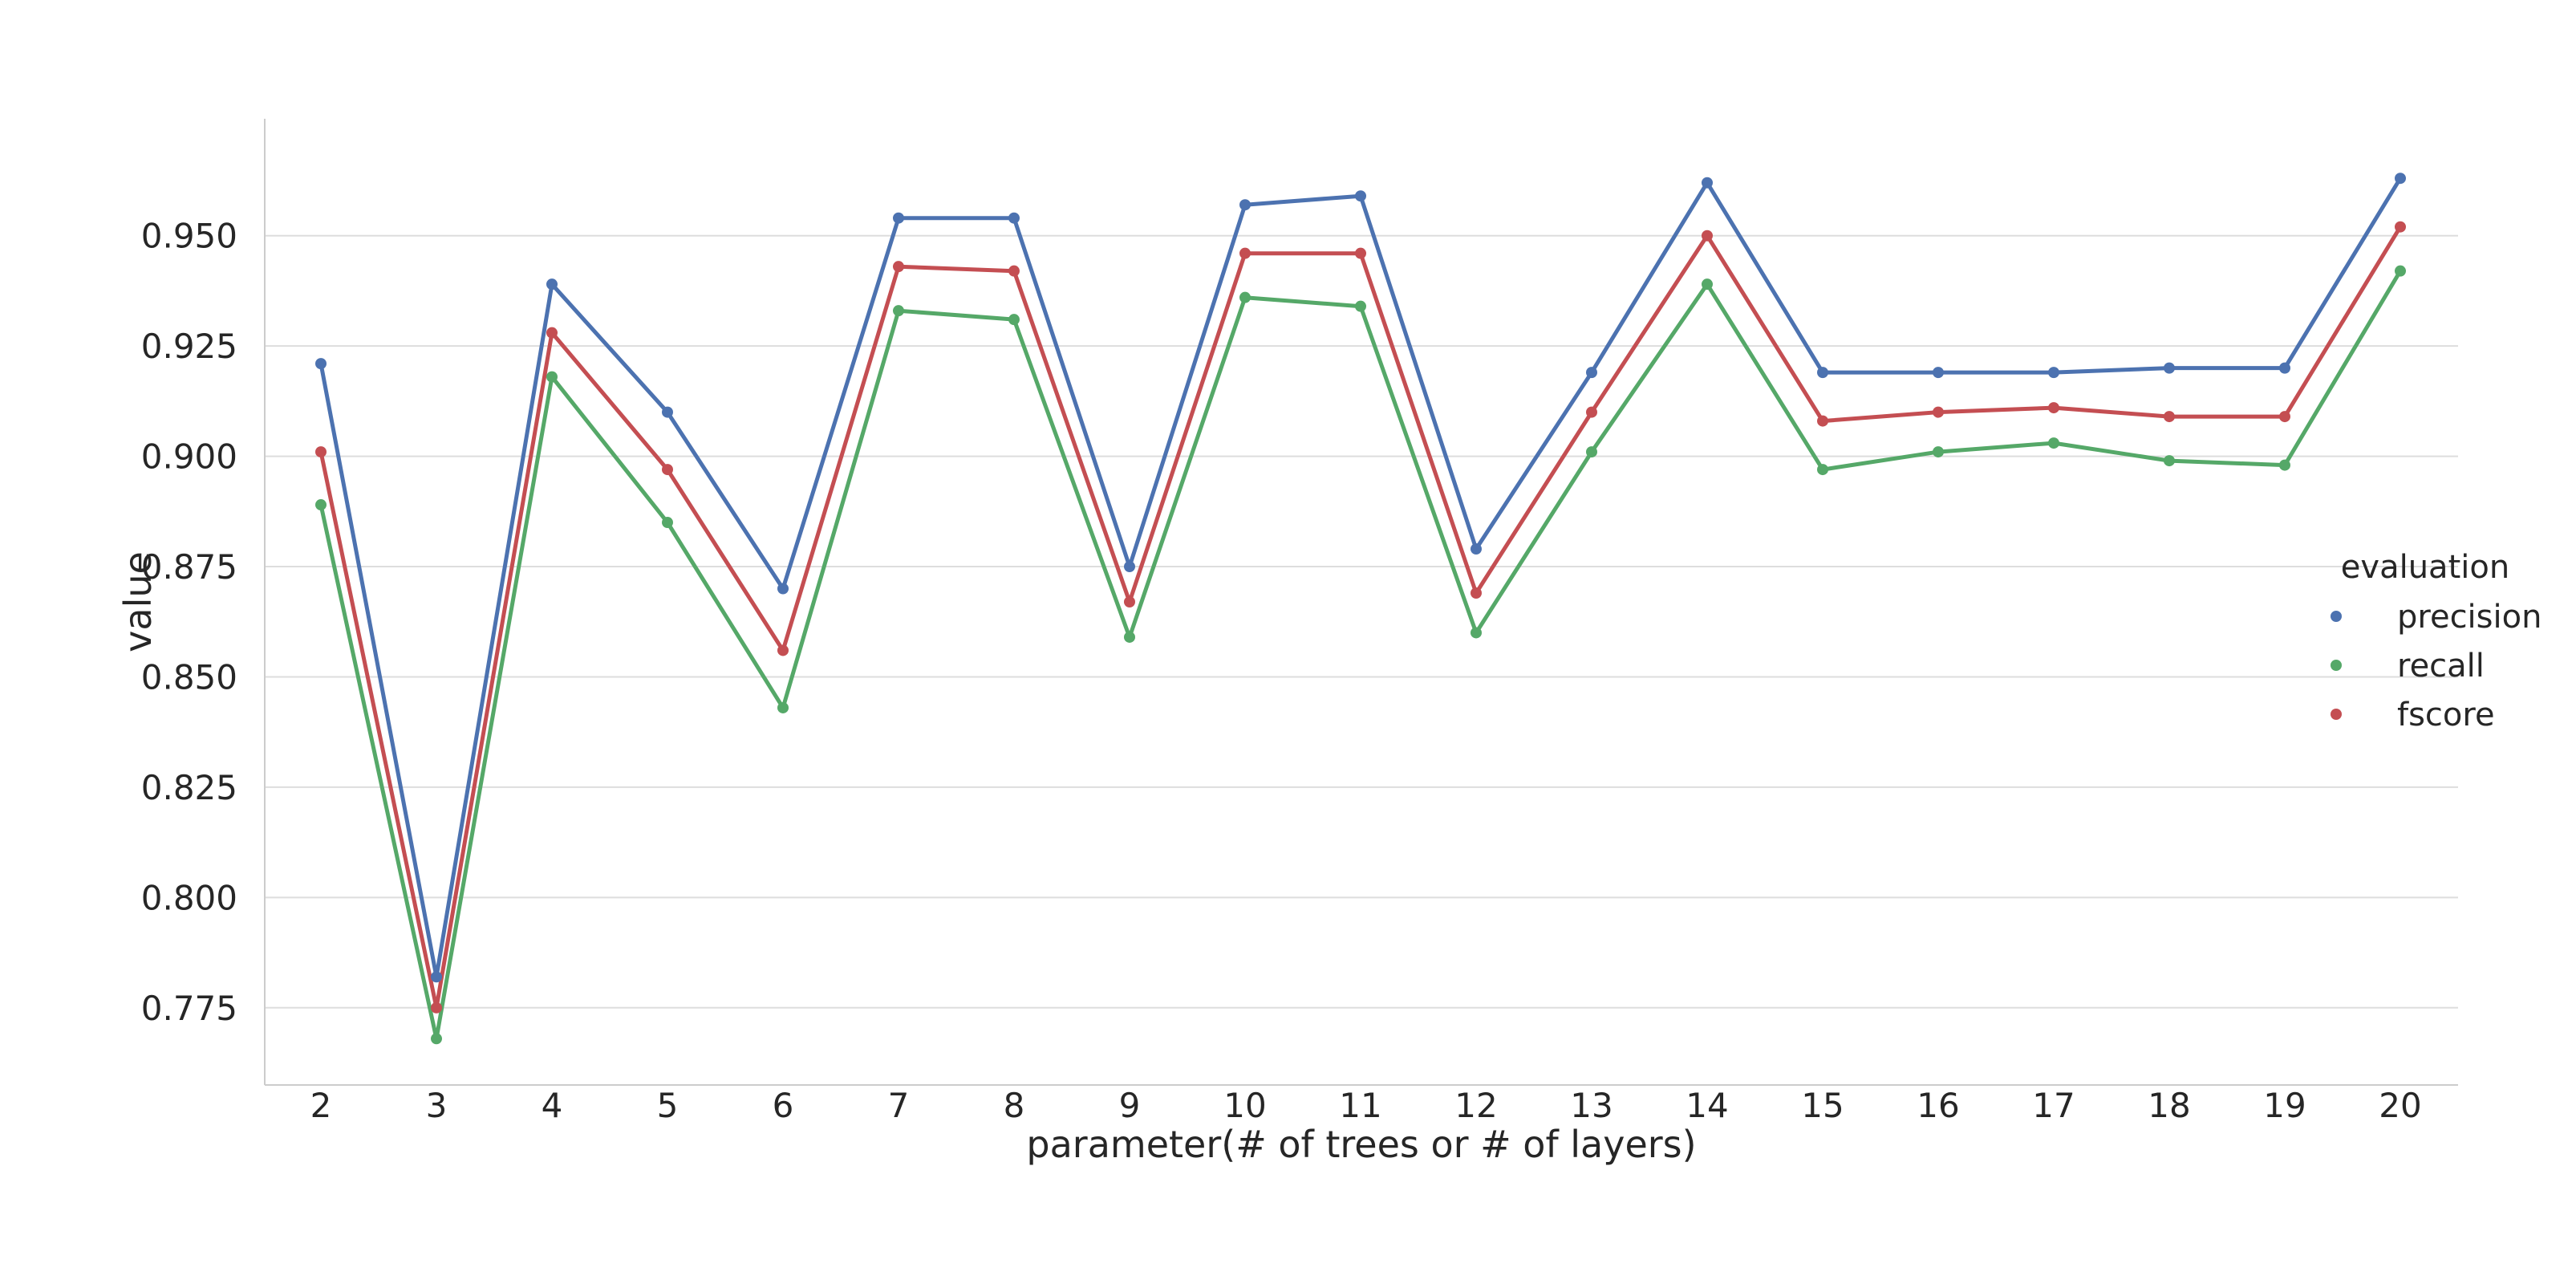 Image resolution: width=2576 pixels, height=1284 pixels. Describe the element at coordinates (2446, 715) in the screenshot. I see `legend-label-fscore: fscore` at that location.